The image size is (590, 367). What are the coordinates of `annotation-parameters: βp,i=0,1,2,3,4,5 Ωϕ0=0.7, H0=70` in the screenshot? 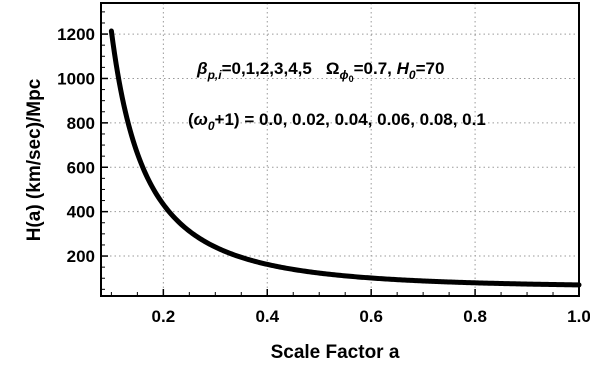 It's located at (320, 71).